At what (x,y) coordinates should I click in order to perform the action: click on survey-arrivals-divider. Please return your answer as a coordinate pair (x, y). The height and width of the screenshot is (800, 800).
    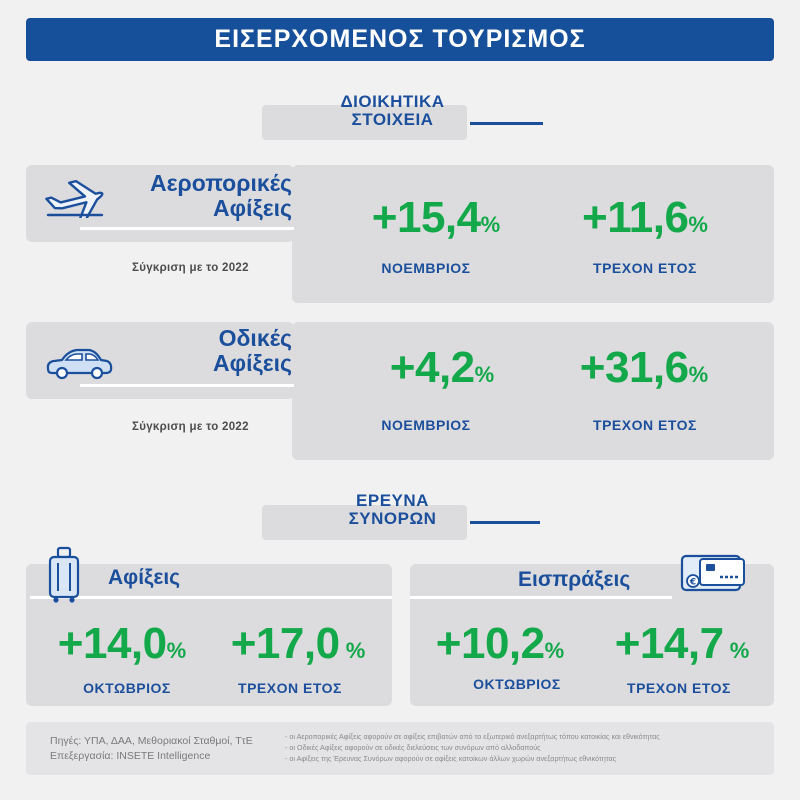
    Looking at the image, I should click on (211, 597).